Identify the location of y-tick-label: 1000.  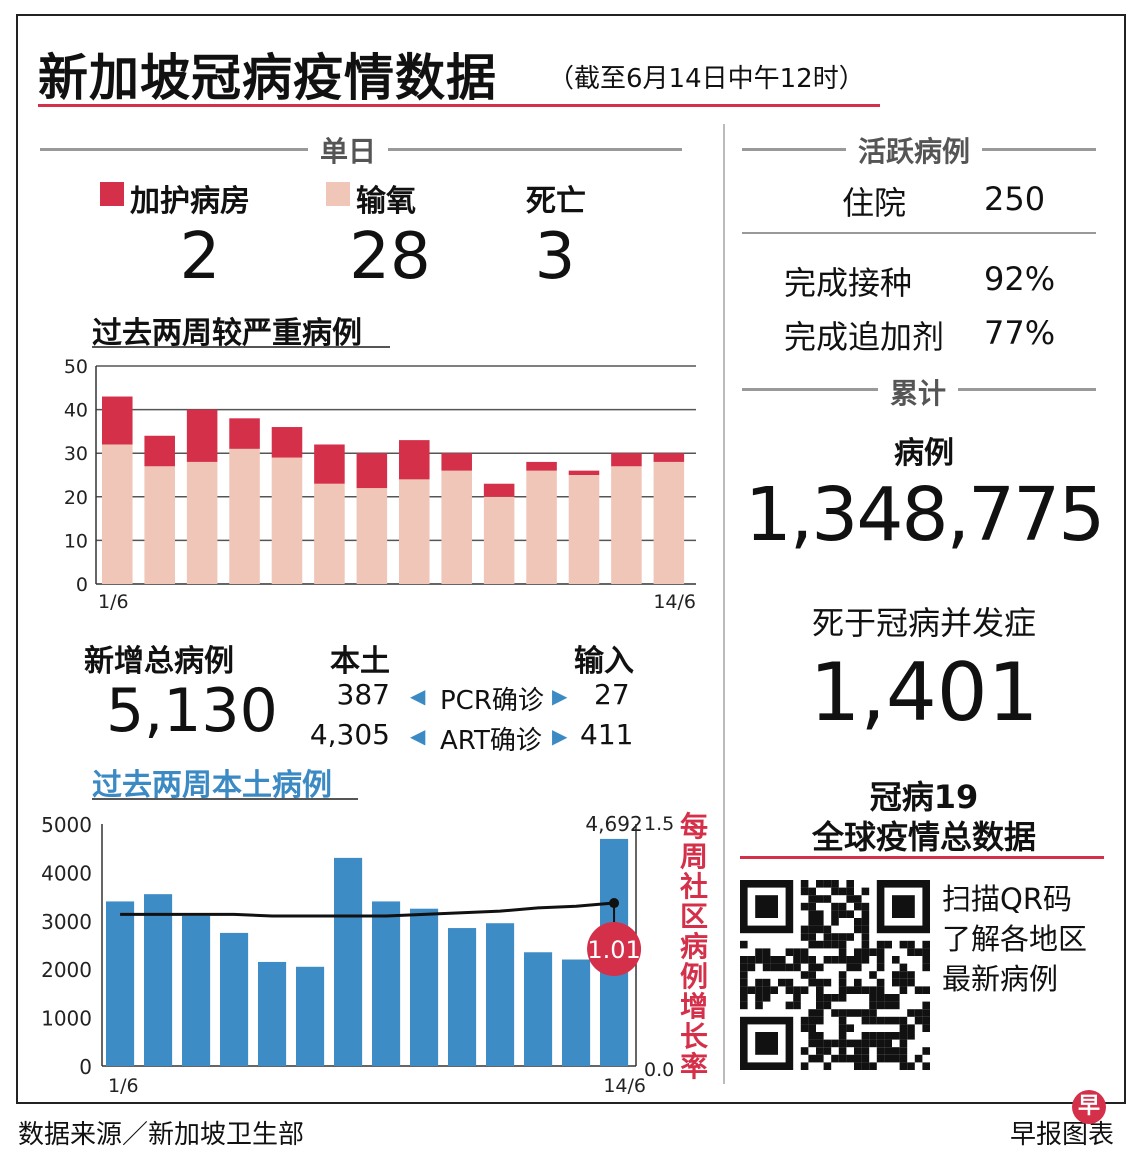
(66, 1019).